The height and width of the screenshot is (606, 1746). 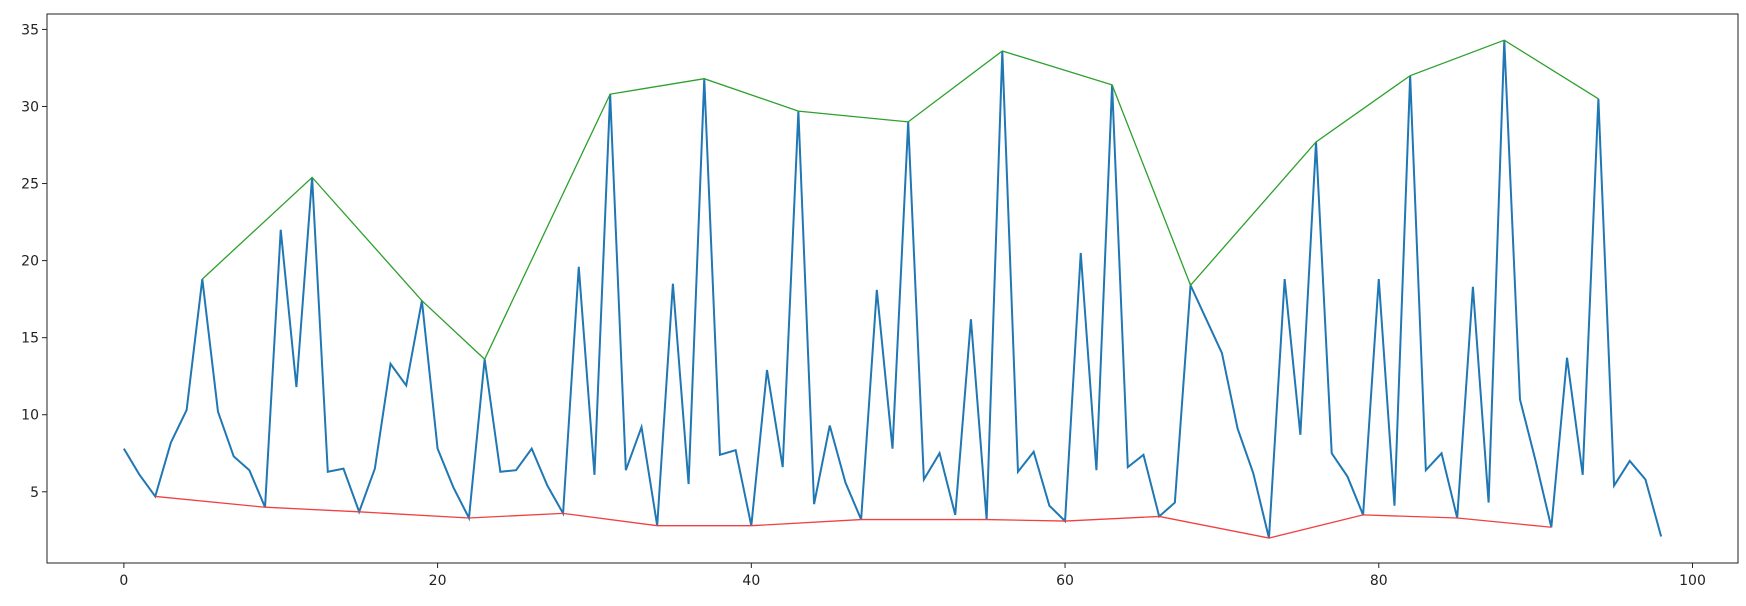 I want to click on y-tick-label: 10, so click(x=30, y=416).